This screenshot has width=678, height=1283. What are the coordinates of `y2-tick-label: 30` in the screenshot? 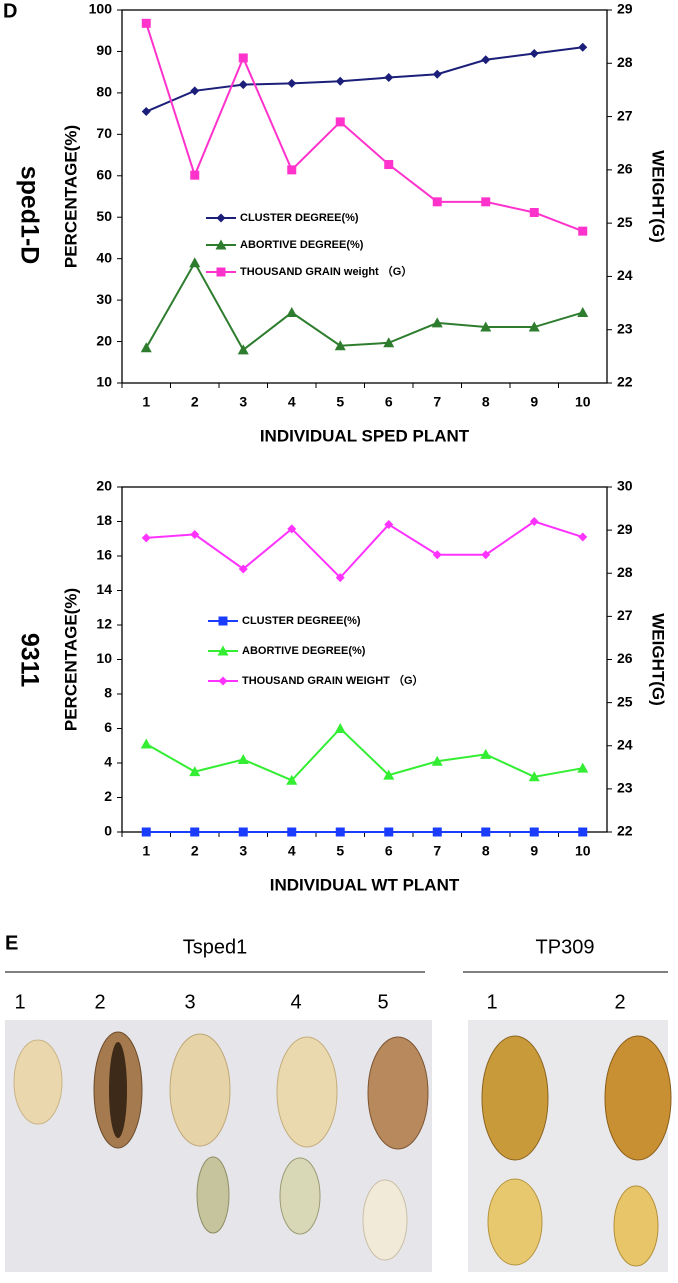 It's located at (625, 486).